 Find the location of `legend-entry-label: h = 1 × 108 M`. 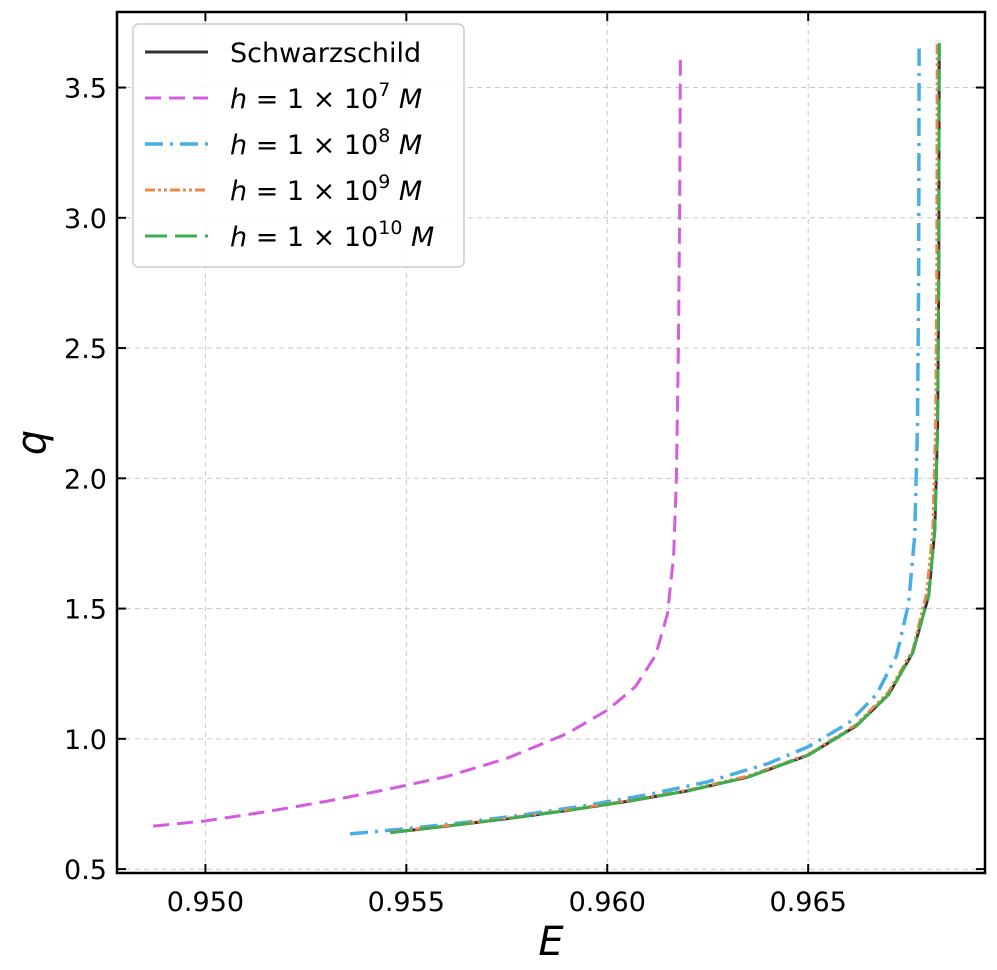

legend-entry-label: h = 1 × 108 M is located at coordinates (326, 143).